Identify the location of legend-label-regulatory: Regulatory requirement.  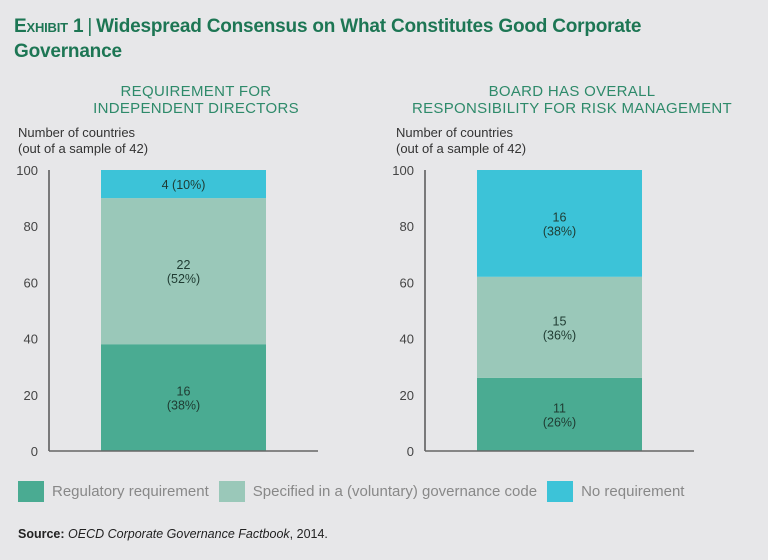
(130, 491).